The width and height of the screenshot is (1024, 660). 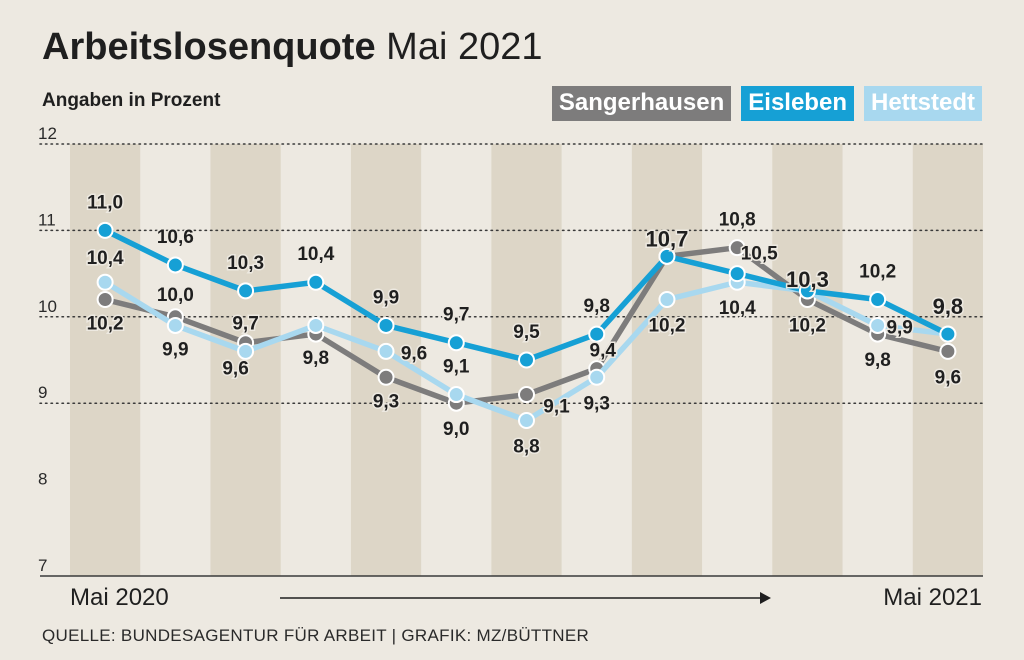 What do you see at coordinates (456, 367) in the screenshot?
I see `data-label-hettstedt: 9,1` at bounding box center [456, 367].